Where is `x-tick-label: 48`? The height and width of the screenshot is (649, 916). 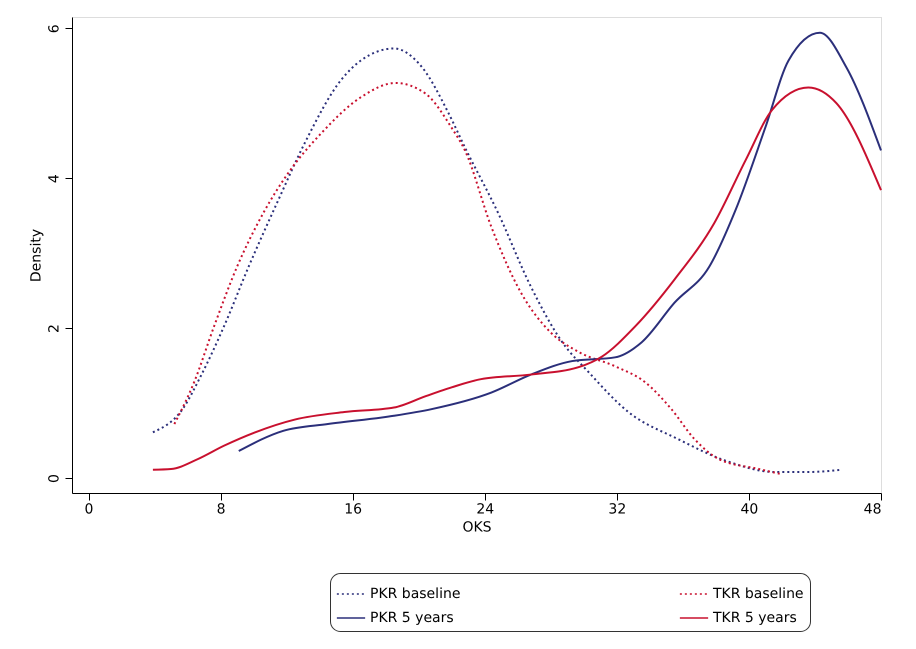
x-tick-label: 48 is located at coordinates (873, 510).